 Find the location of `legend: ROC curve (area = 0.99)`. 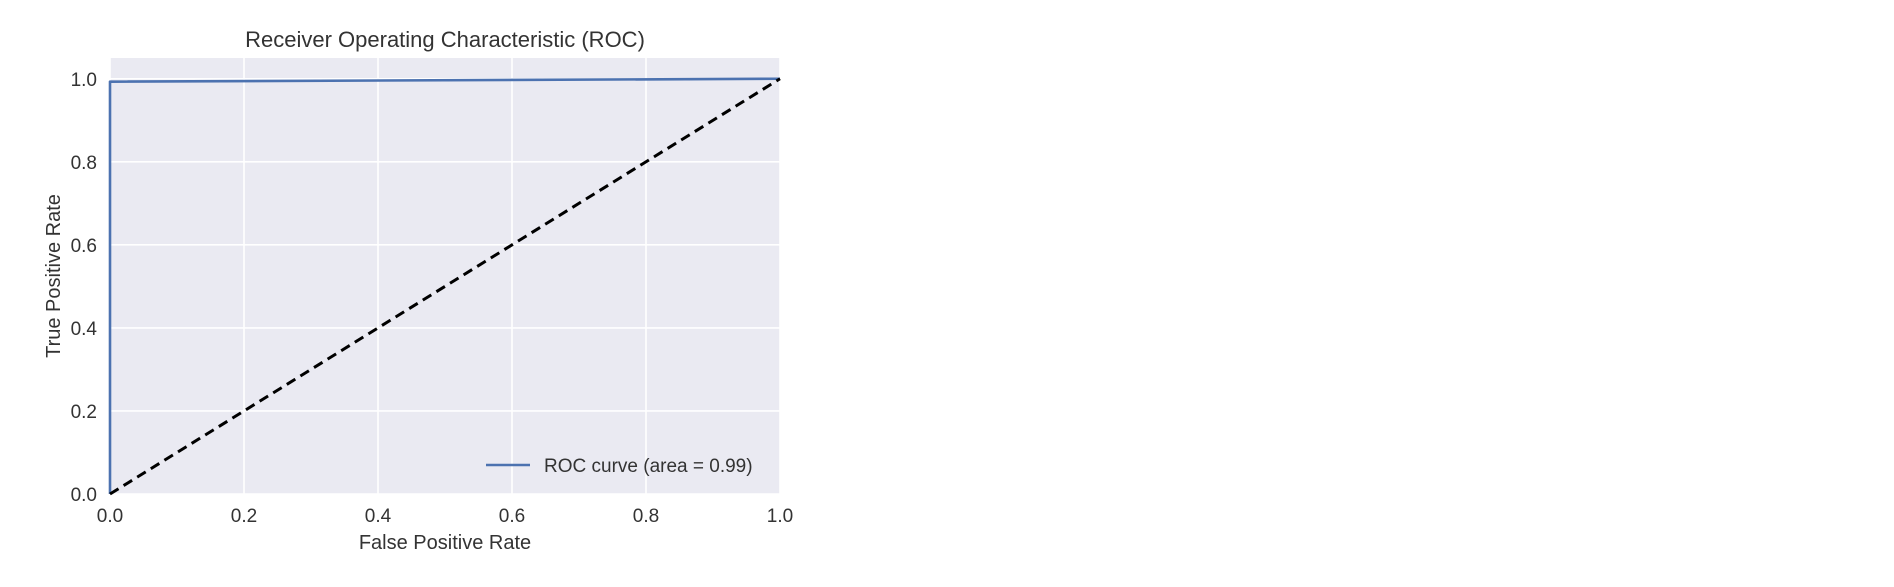

legend: ROC curve (area = 0.99) is located at coordinates (619, 466).